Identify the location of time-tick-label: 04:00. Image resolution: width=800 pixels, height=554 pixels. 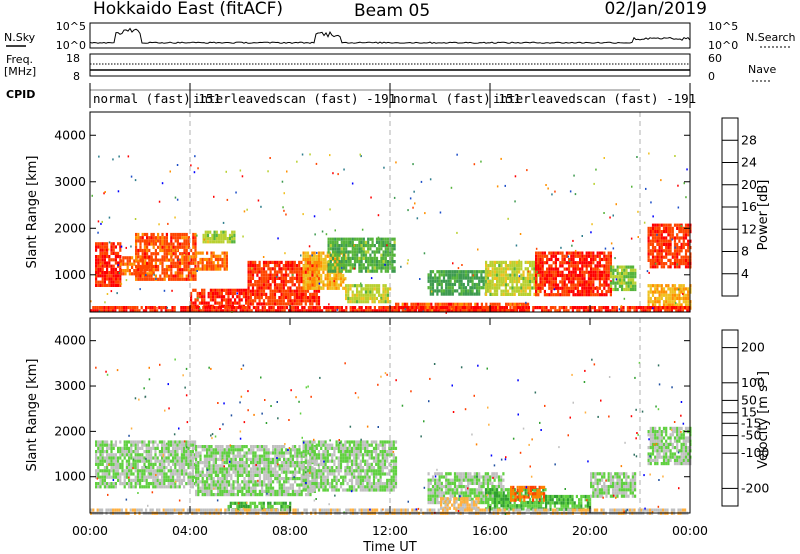
(190, 530).